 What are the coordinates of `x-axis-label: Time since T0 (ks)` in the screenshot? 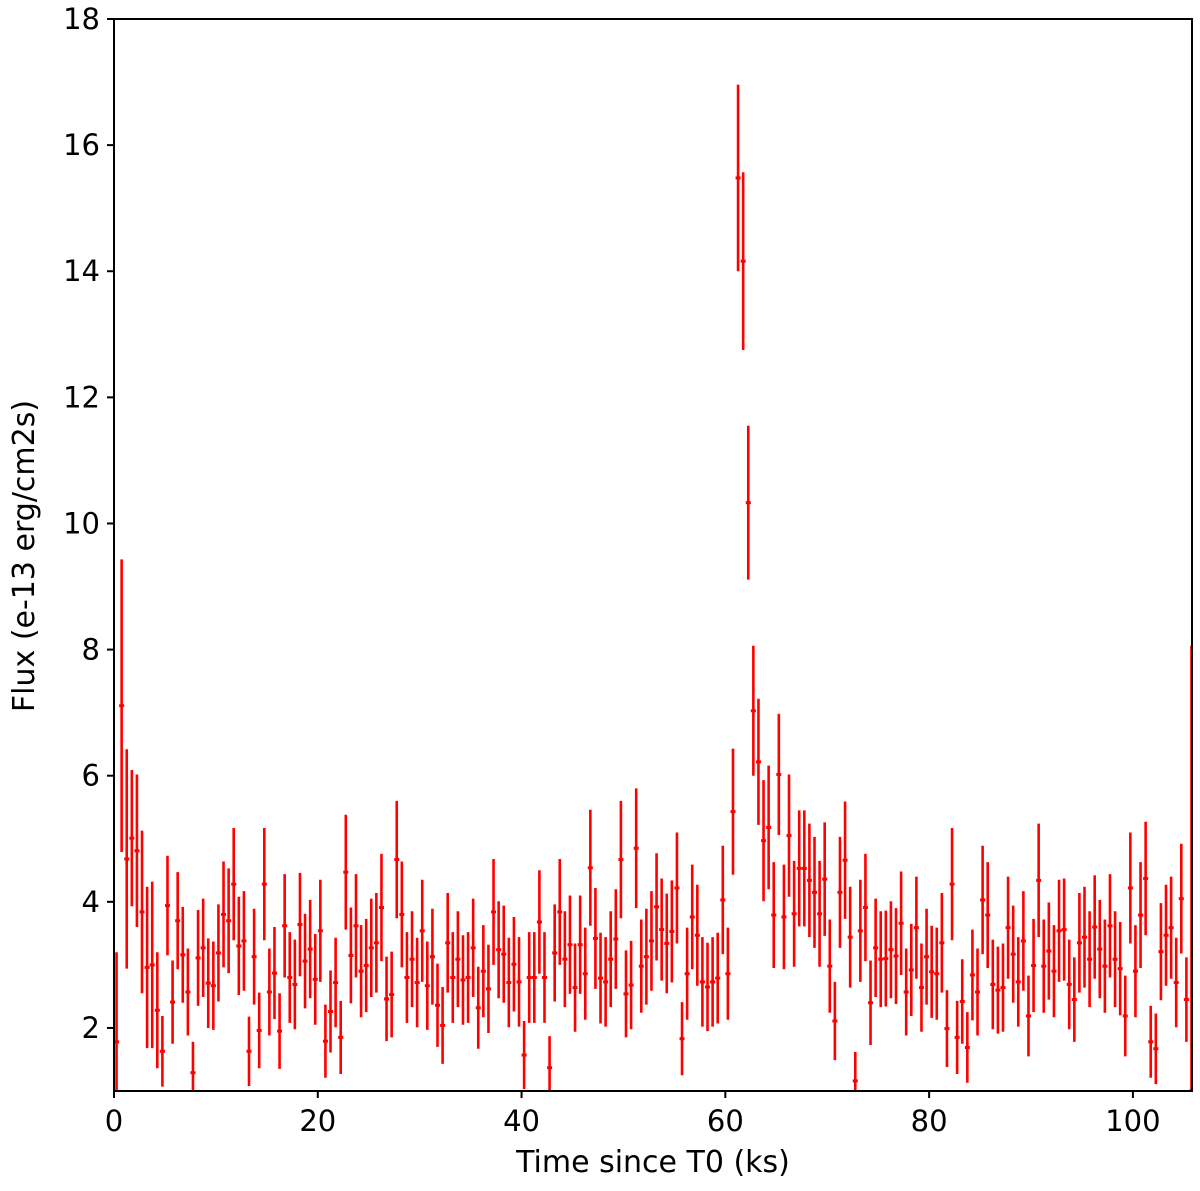 It's located at (652, 1162).